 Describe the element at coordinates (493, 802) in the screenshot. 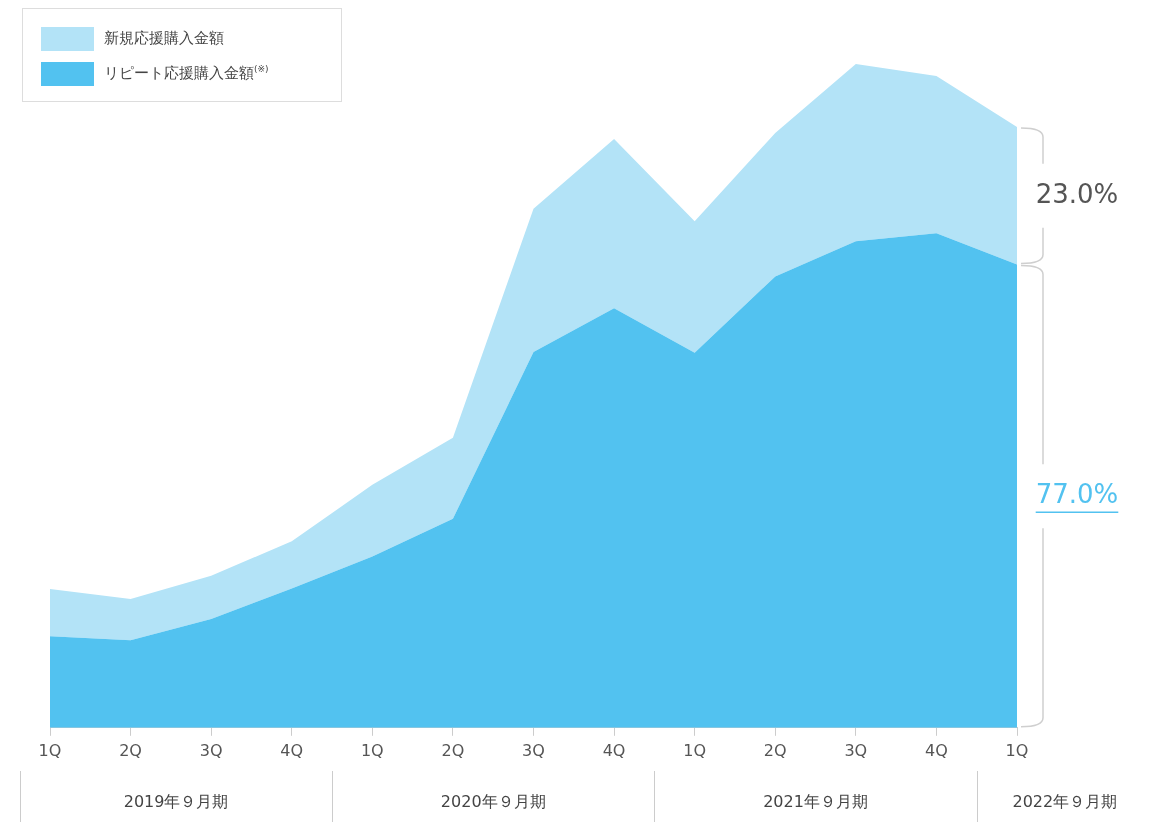

I see `text: 2020年９月期` at that location.